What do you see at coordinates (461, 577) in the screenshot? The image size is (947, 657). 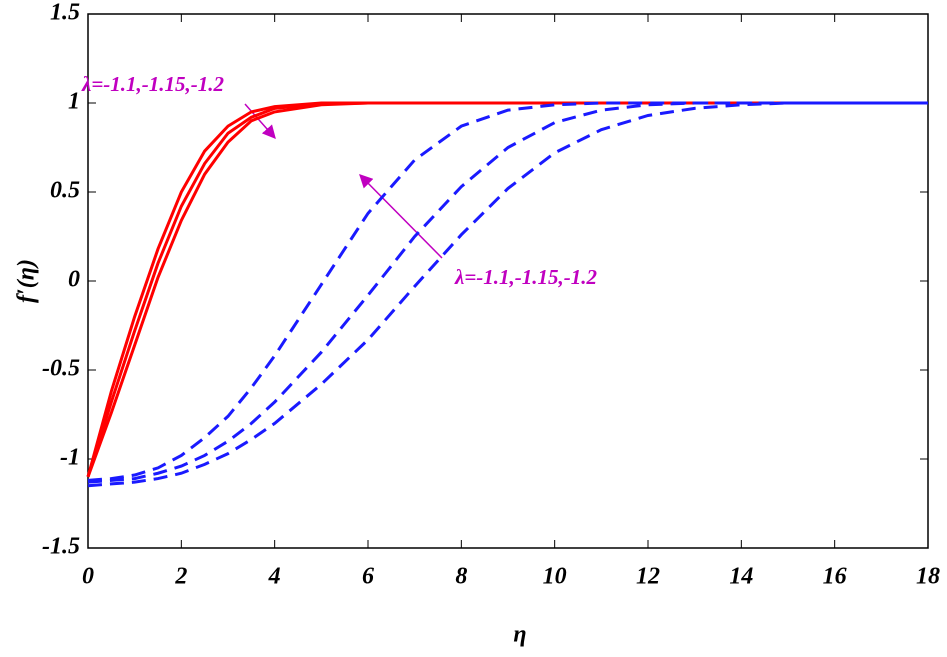 I see `x-tick-label: 8` at bounding box center [461, 577].